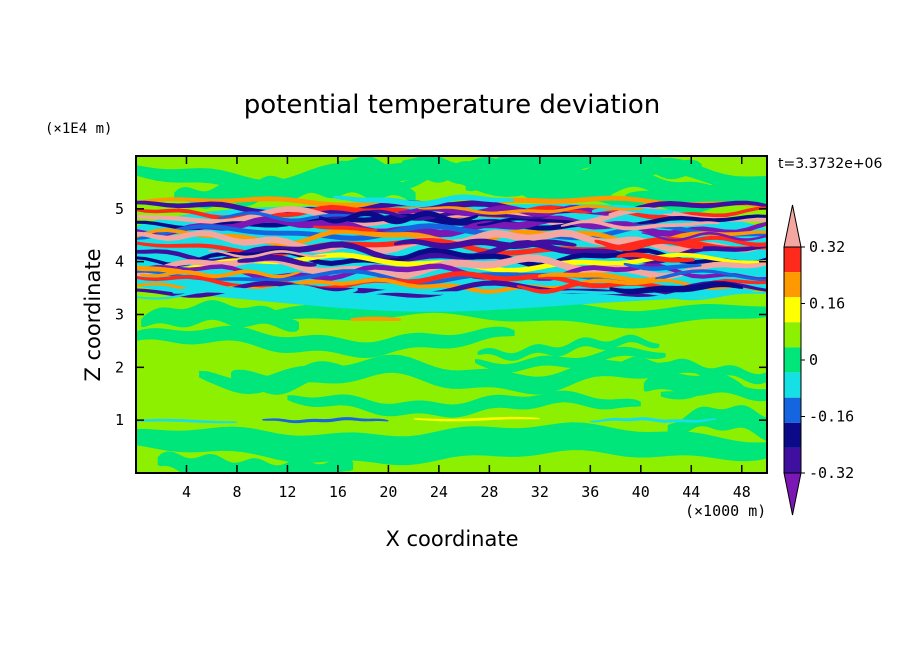  Describe the element at coordinates (792, 494) in the screenshot. I see `colorbar-under-triangle` at that location.